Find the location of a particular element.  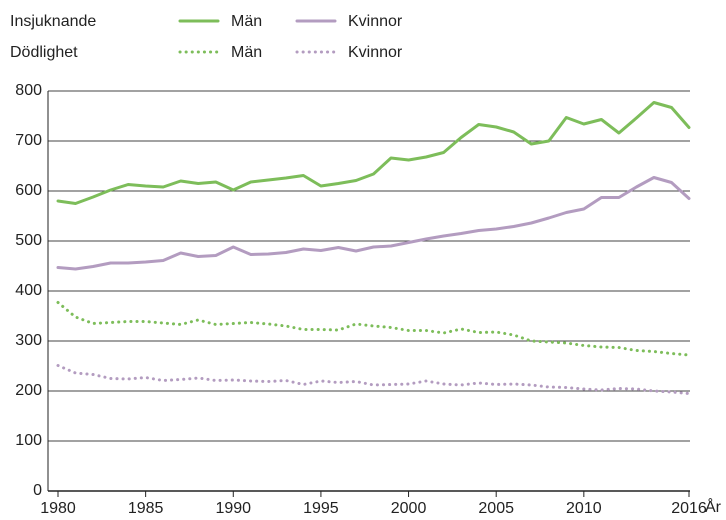

x-tick-label: 2016 is located at coordinates (689, 508).